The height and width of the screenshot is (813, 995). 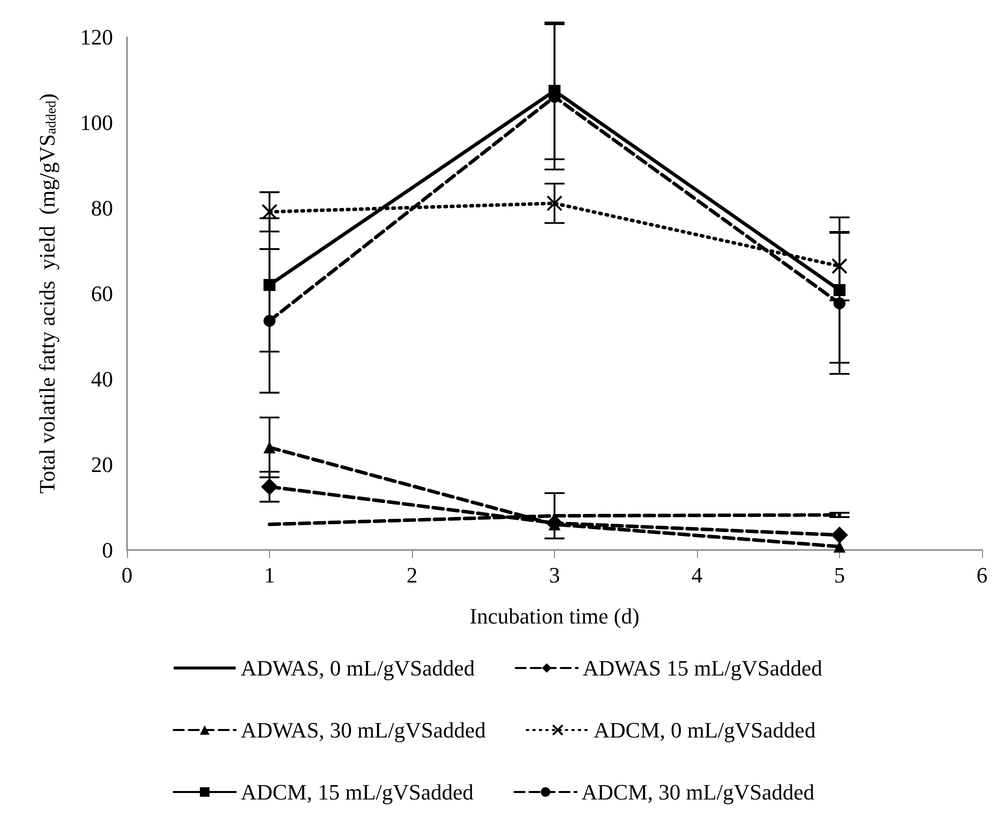 I want to click on y-tick-label: 60, so click(x=102, y=293).